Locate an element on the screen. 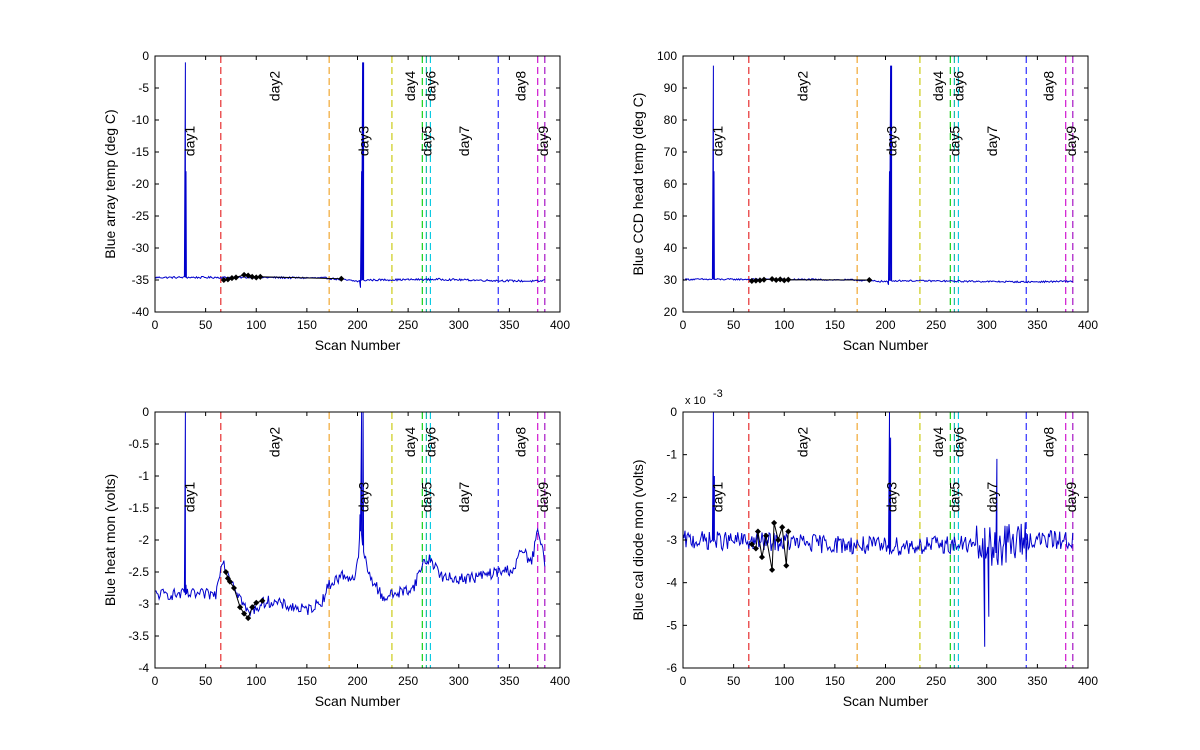 This screenshot has height=750, width=1200. y-tick-label: 50 is located at coordinates (671, 216).